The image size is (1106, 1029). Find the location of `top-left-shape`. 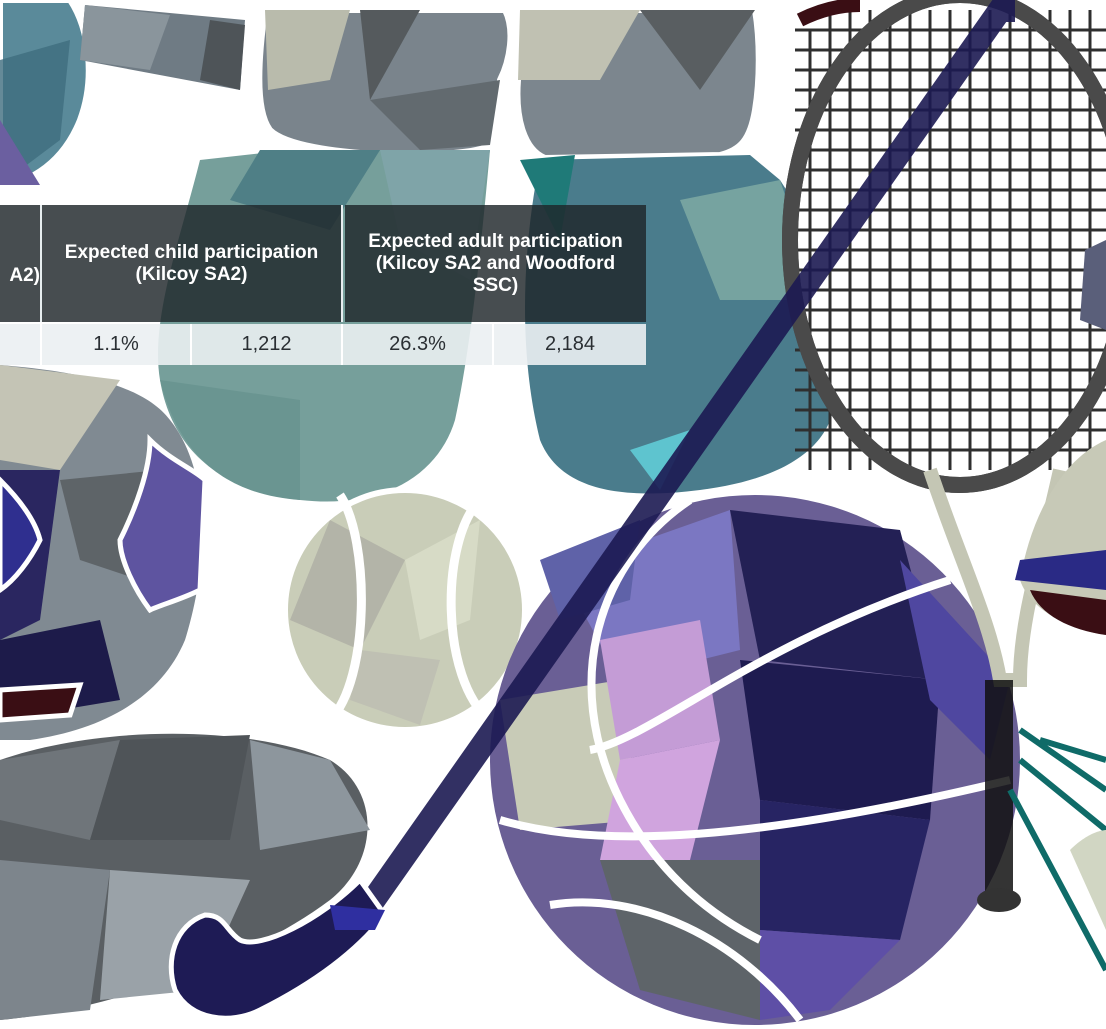

top-left-shape is located at coordinates (46, 94).